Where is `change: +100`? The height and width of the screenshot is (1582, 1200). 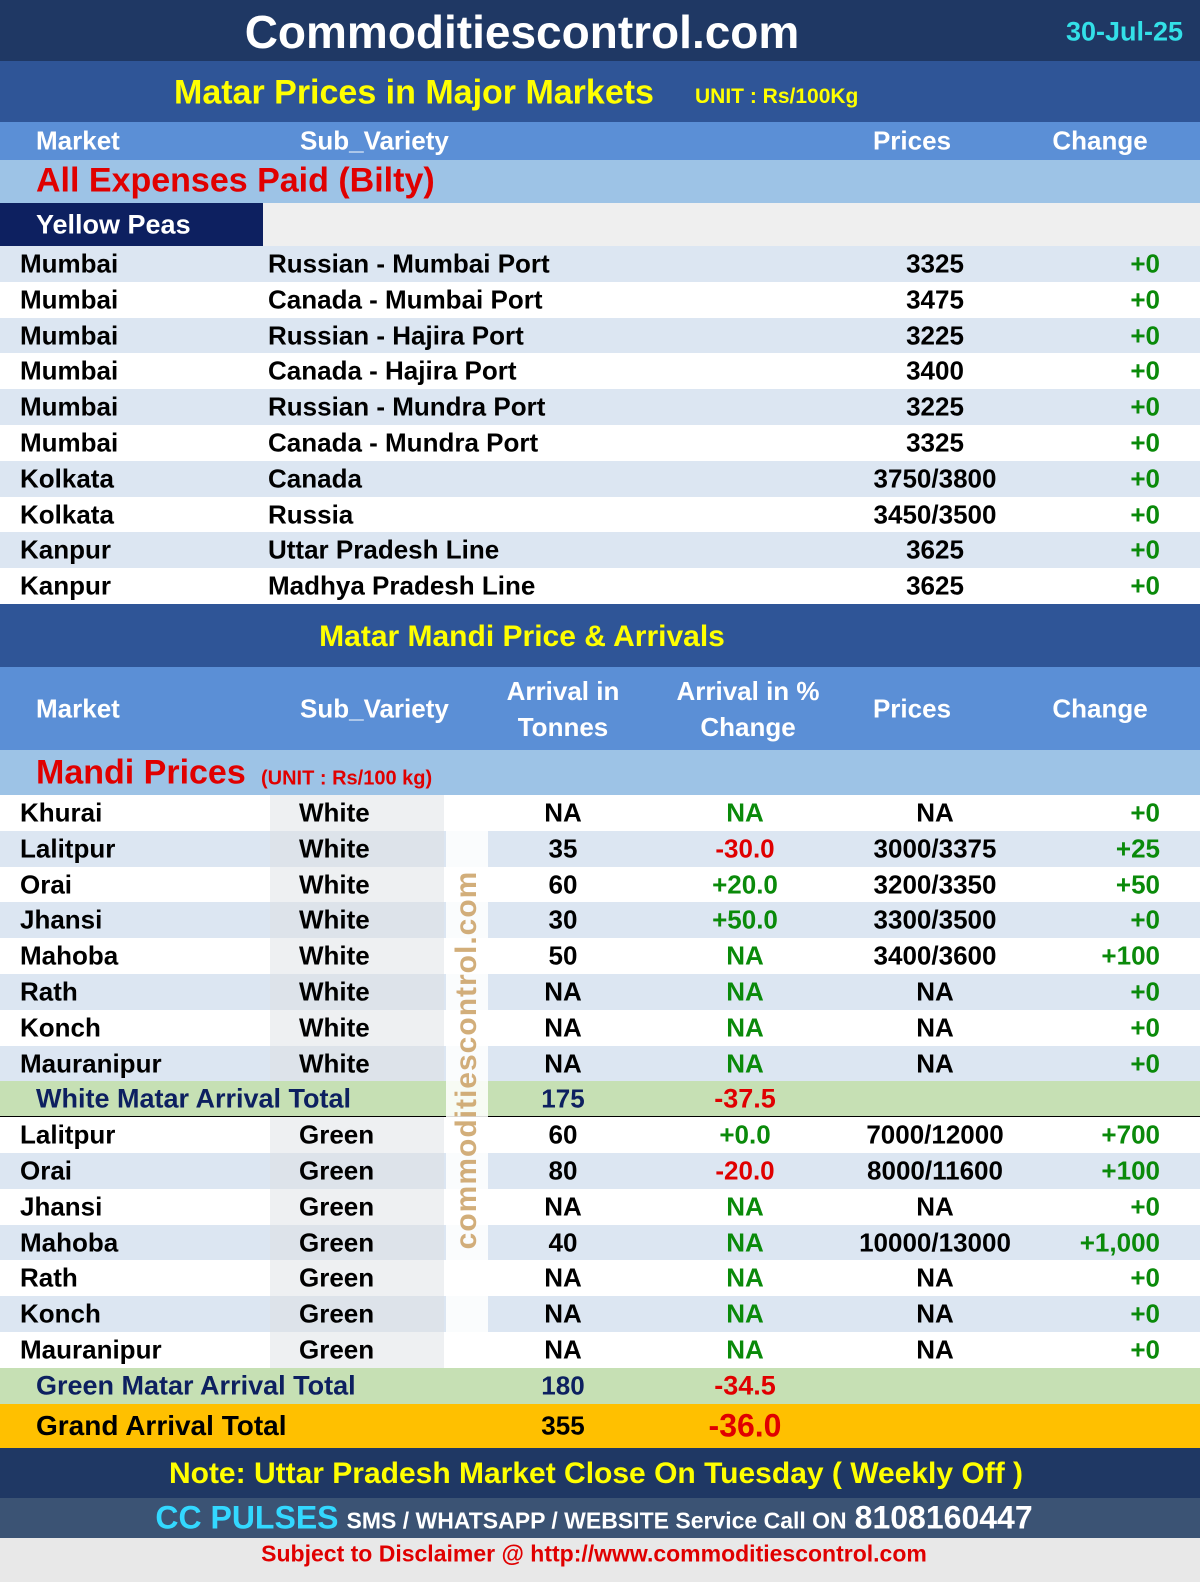
change: +100 is located at coordinates (1130, 1170).